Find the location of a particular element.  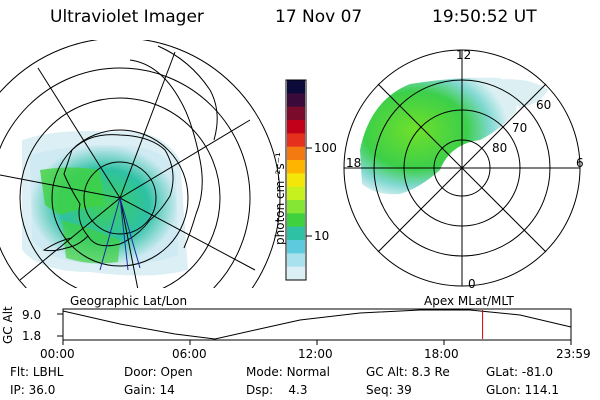

colorbar is located at coordinates (296, 180).